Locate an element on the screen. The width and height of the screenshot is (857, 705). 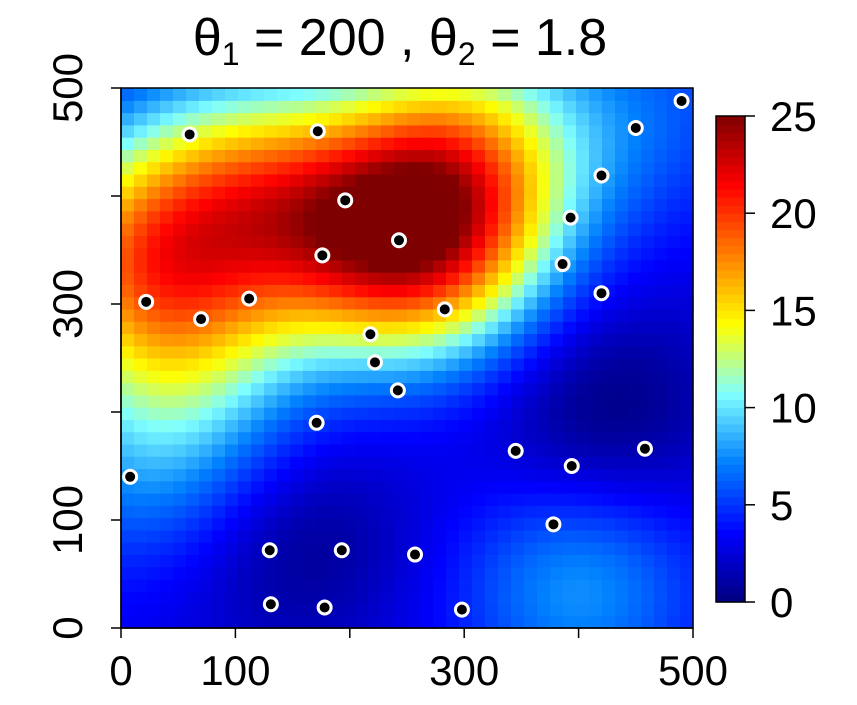
observation-point is located at coordinates (397, 390).